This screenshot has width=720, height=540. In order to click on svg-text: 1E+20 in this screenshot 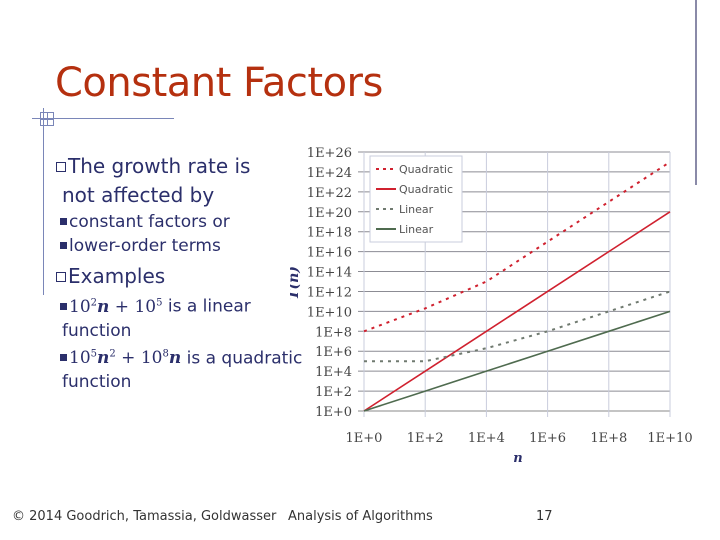, I will do `click(329, 213)`.